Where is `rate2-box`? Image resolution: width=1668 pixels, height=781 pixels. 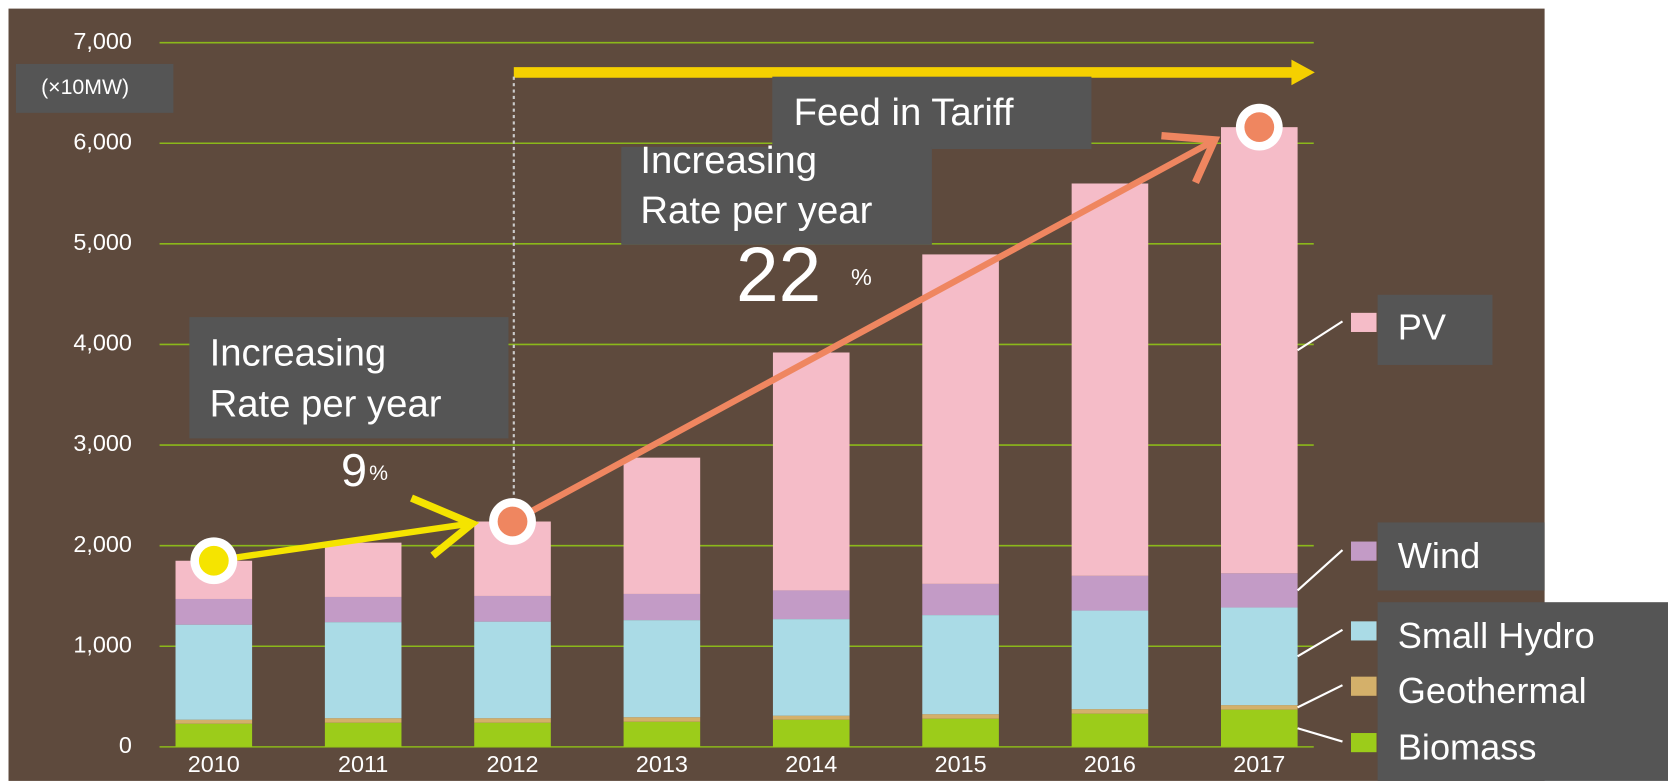
rate2-box is located at coordinates (776, 195).